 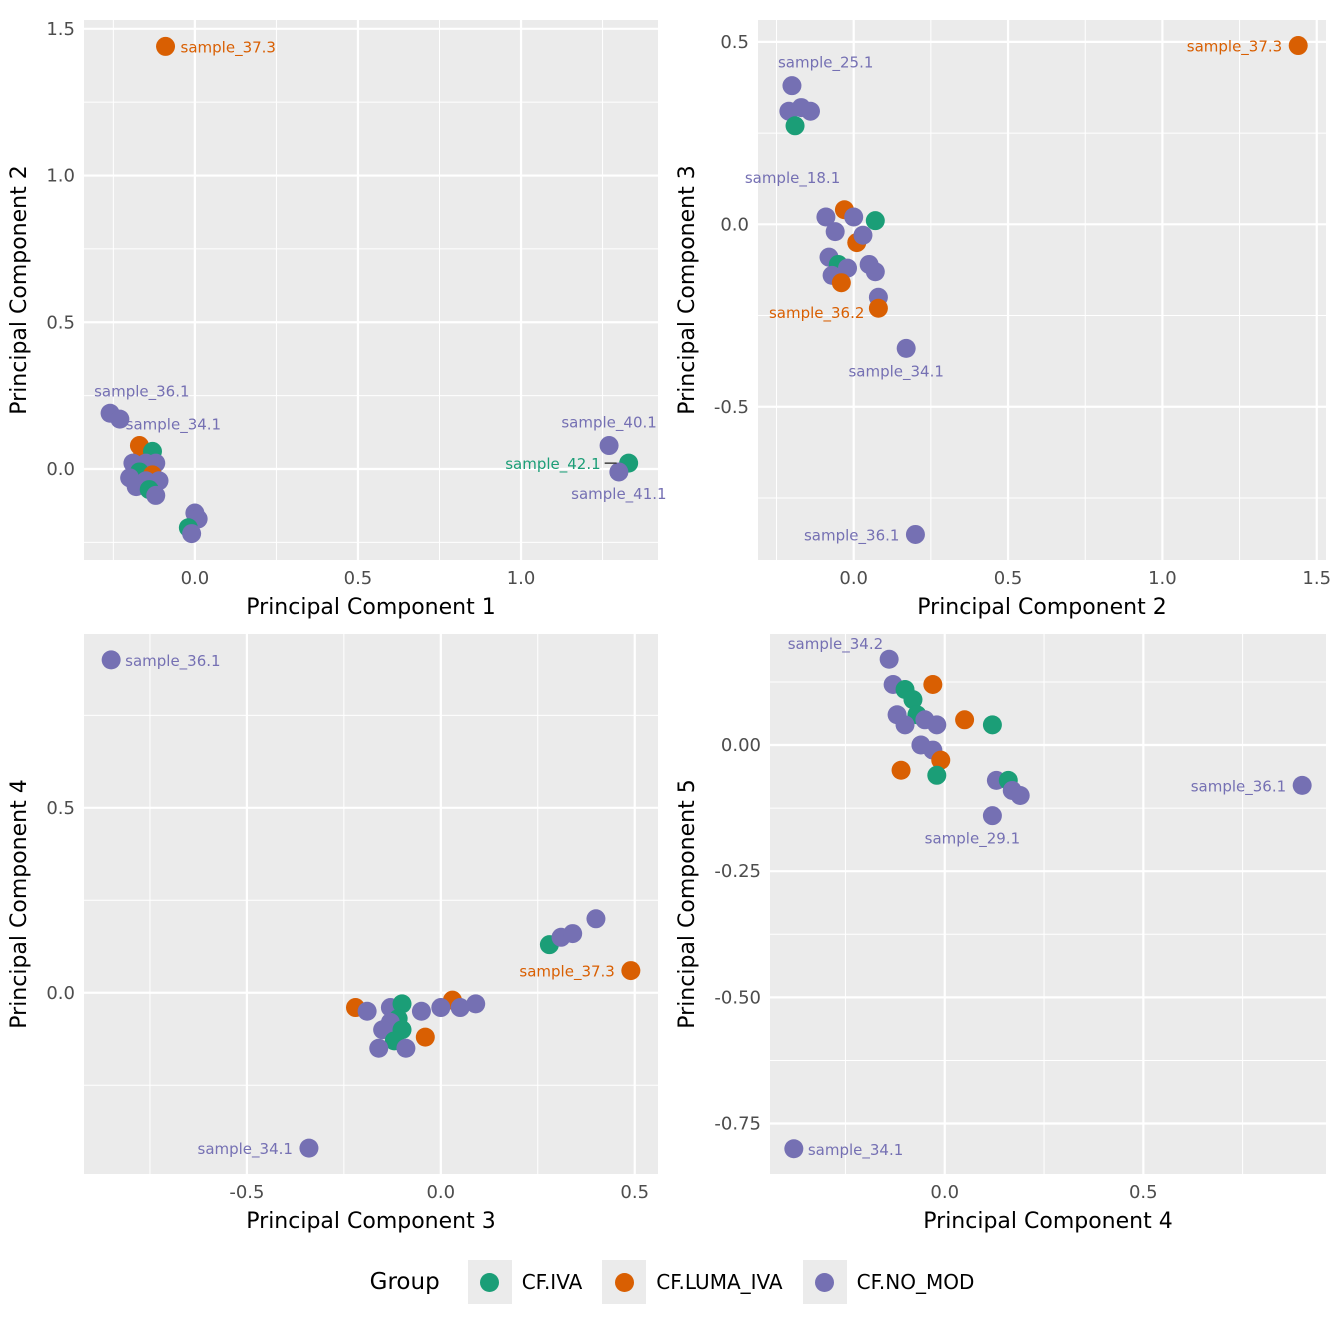 What do you see at coordinates (19, 289) in the screenshot?
I see `y-axis-title: Principal Component 2` at bounding box center [19, 289].